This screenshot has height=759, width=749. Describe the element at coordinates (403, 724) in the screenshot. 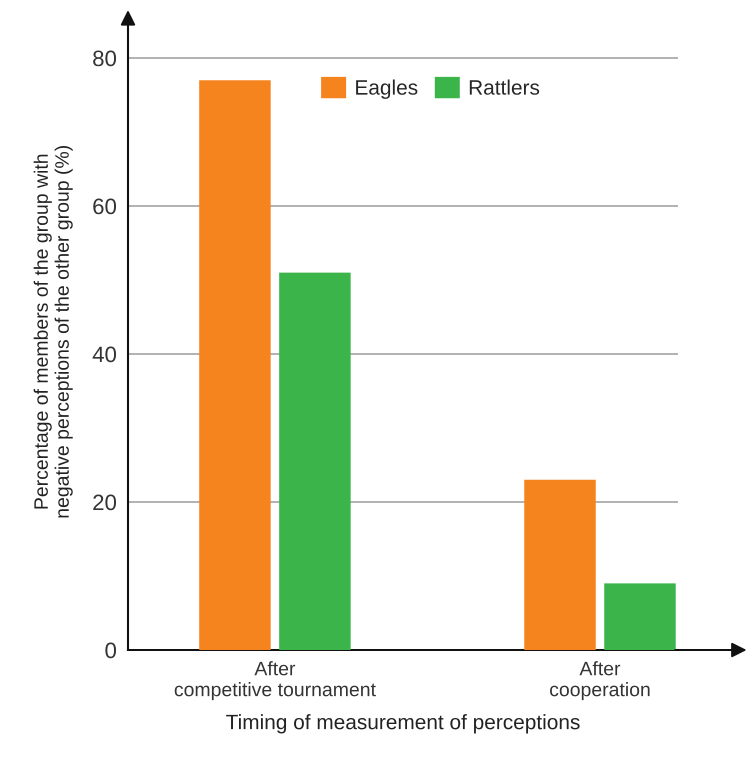

I see `x-axis-title: Timing of measurement of perceptions` at that location.